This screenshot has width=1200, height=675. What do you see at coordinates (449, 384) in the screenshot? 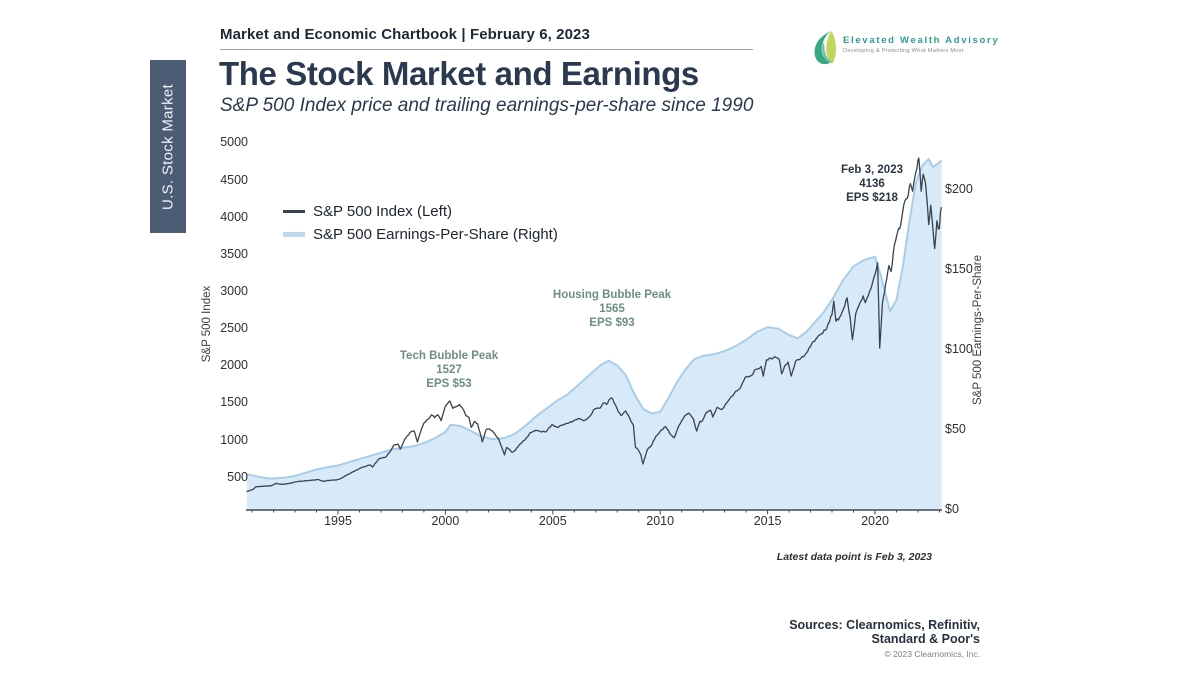
I see `annotation-line: EPS $53` at bounding box center [449, 384].